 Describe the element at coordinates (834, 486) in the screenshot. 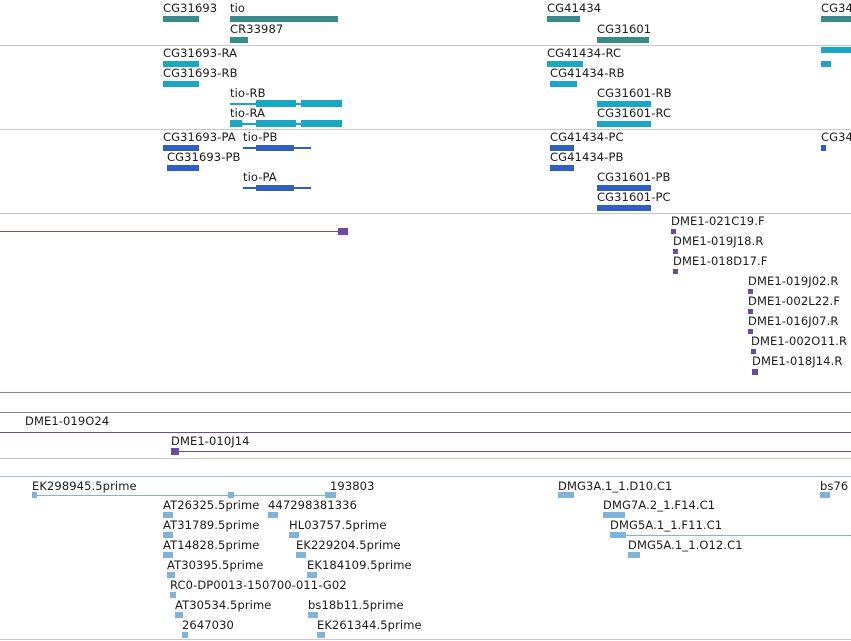

I see `est-label: bs76` at that location.